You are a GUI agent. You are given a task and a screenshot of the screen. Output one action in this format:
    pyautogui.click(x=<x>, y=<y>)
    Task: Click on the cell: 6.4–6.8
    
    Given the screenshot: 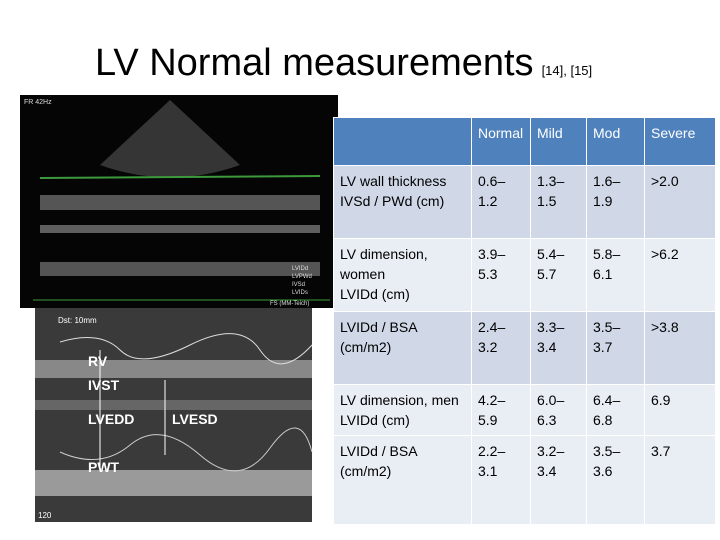 What is the action you would take?
    pyautogui.click(x=615, y=410)
    